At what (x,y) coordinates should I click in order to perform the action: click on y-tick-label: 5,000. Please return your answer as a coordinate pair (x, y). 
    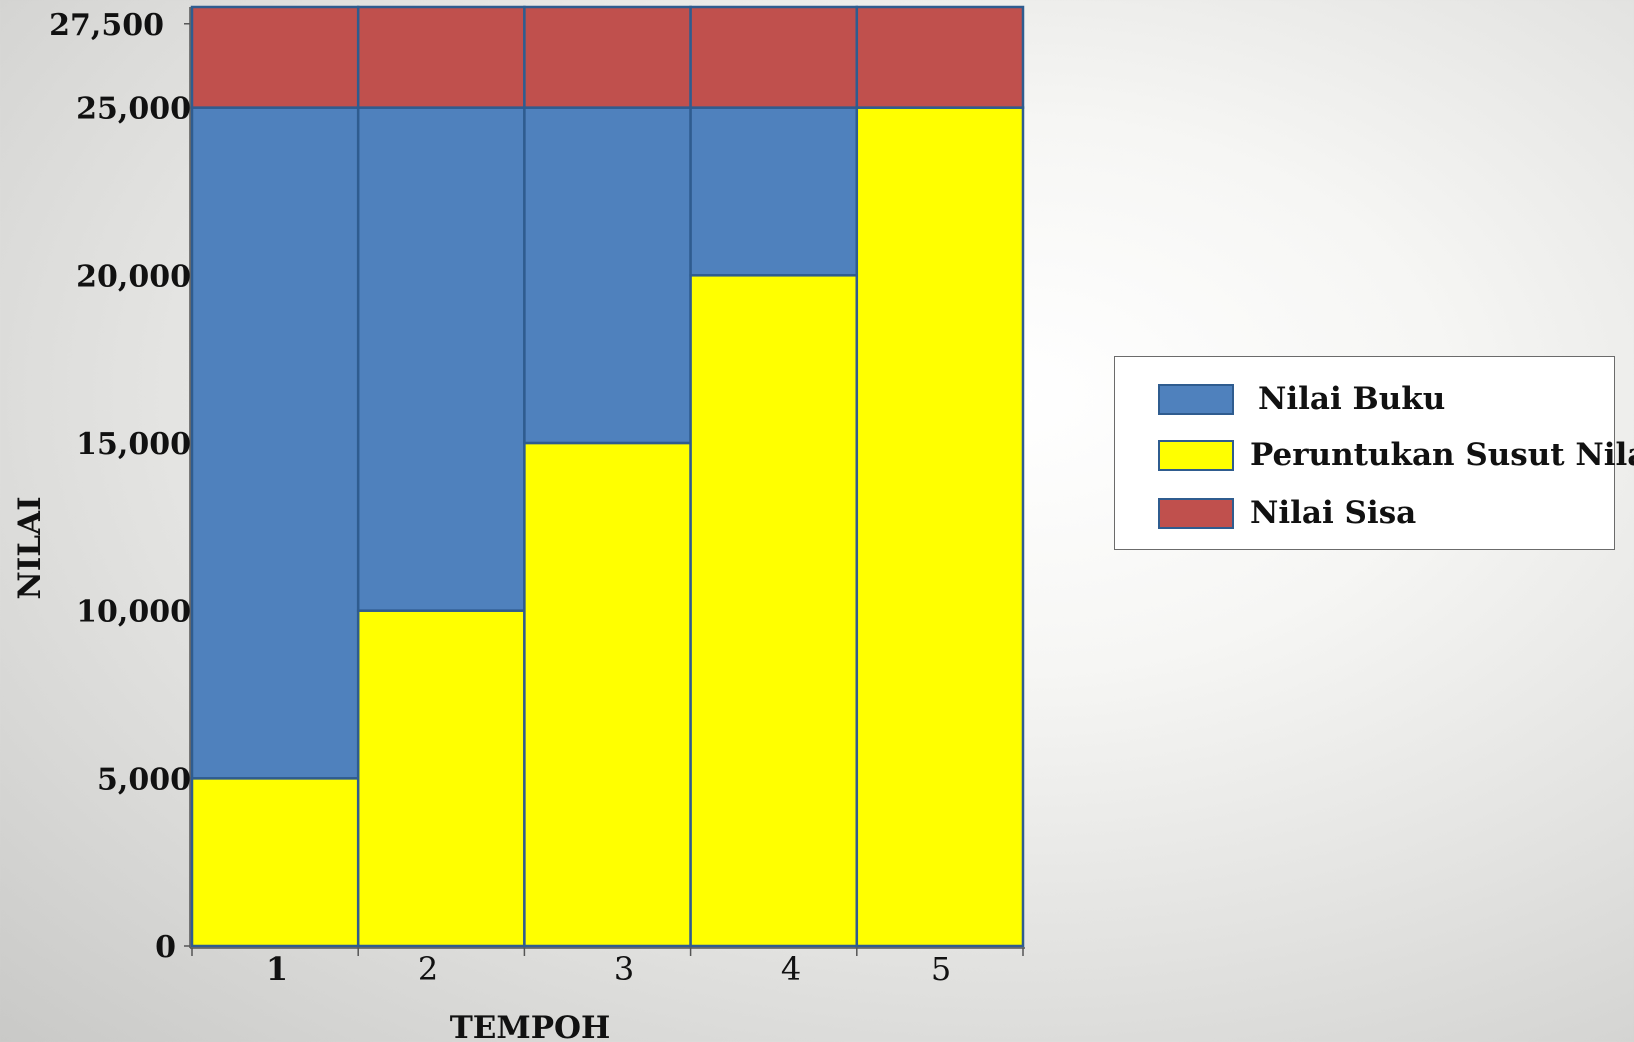
    Looking at the image, I should click on (144, 779).